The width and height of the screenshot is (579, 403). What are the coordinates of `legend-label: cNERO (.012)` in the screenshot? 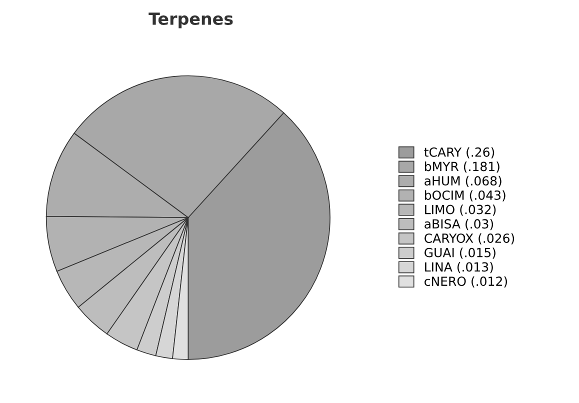 It's located at (465, 282).